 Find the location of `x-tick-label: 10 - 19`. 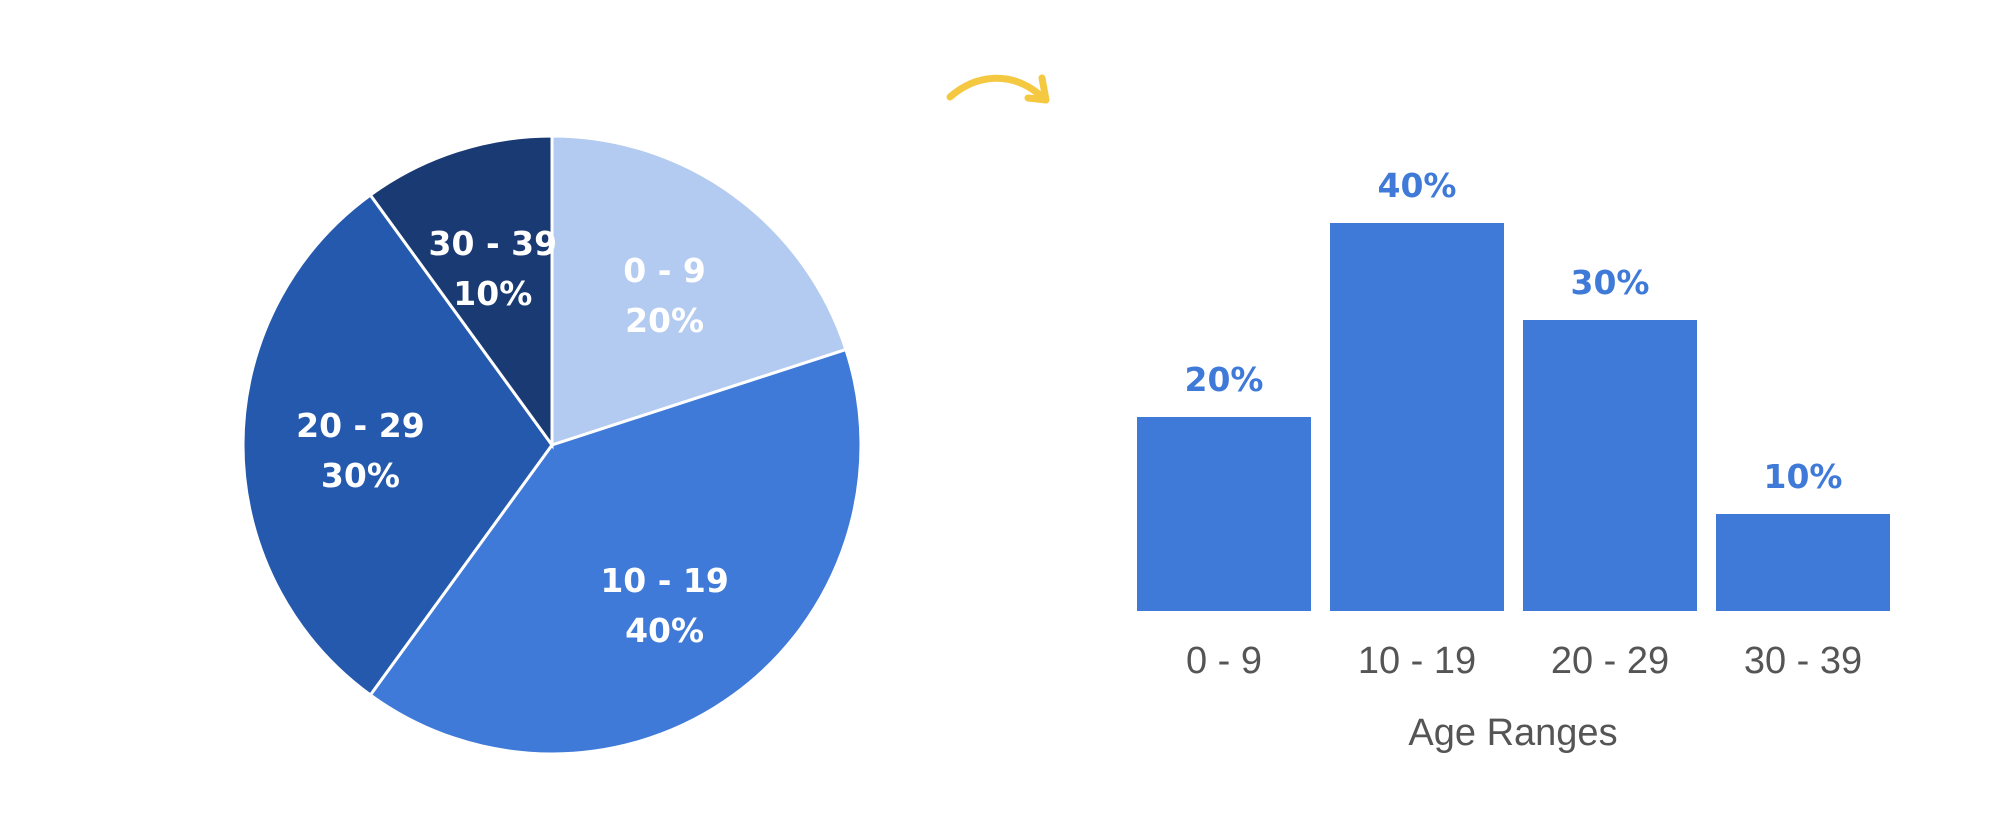

x-tick-label: 10 - 19 is located at coordinates (1417, 661).